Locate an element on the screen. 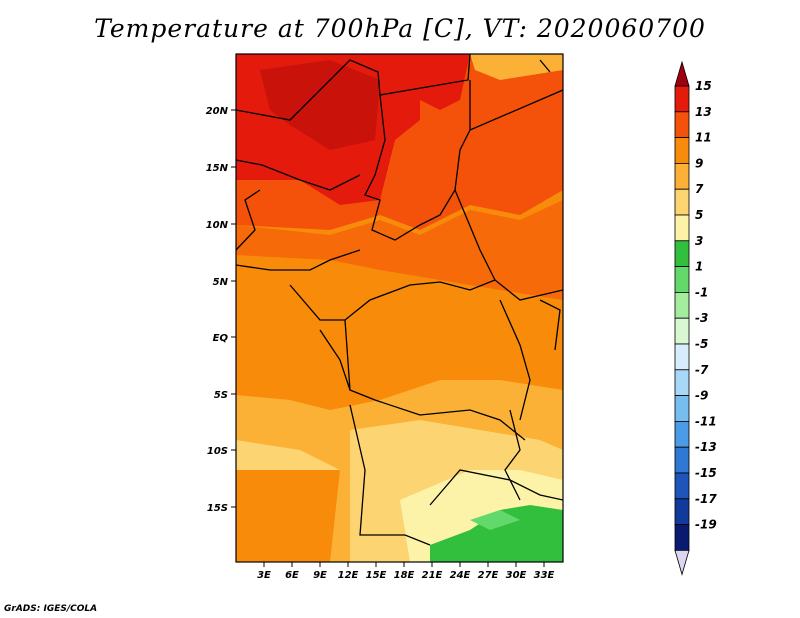  colorbar-label: -19 is located at coordinates (706, 525).